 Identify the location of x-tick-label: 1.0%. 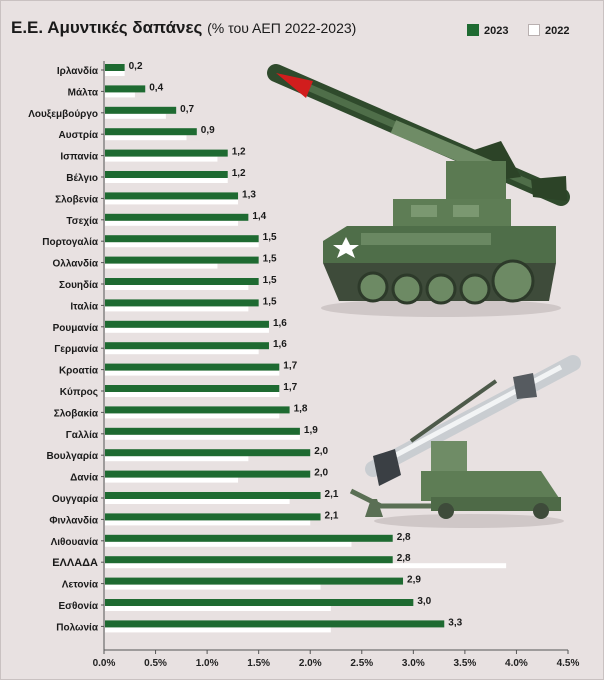
(207, 663).